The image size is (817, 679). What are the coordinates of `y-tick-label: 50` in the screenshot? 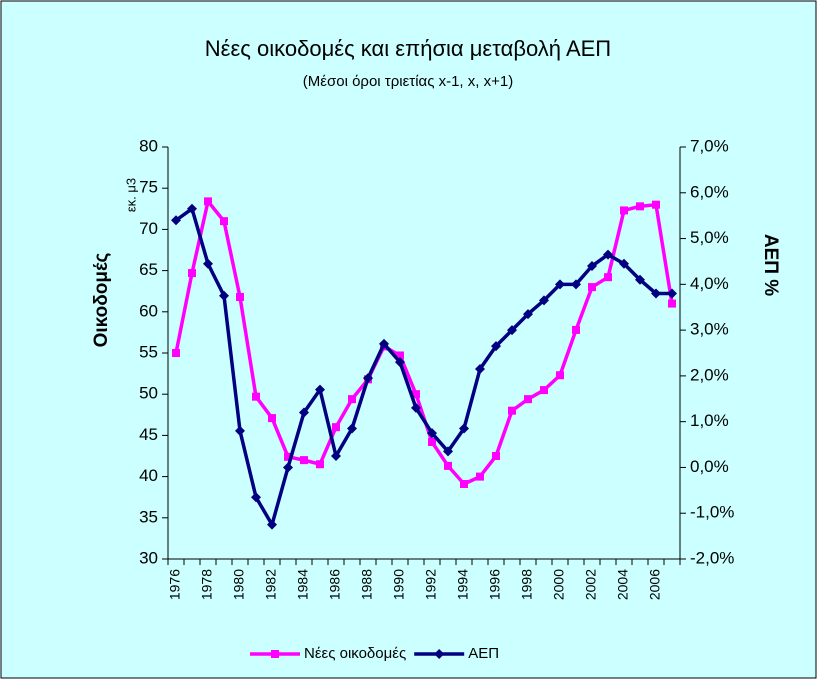 It's located at (148, 393).